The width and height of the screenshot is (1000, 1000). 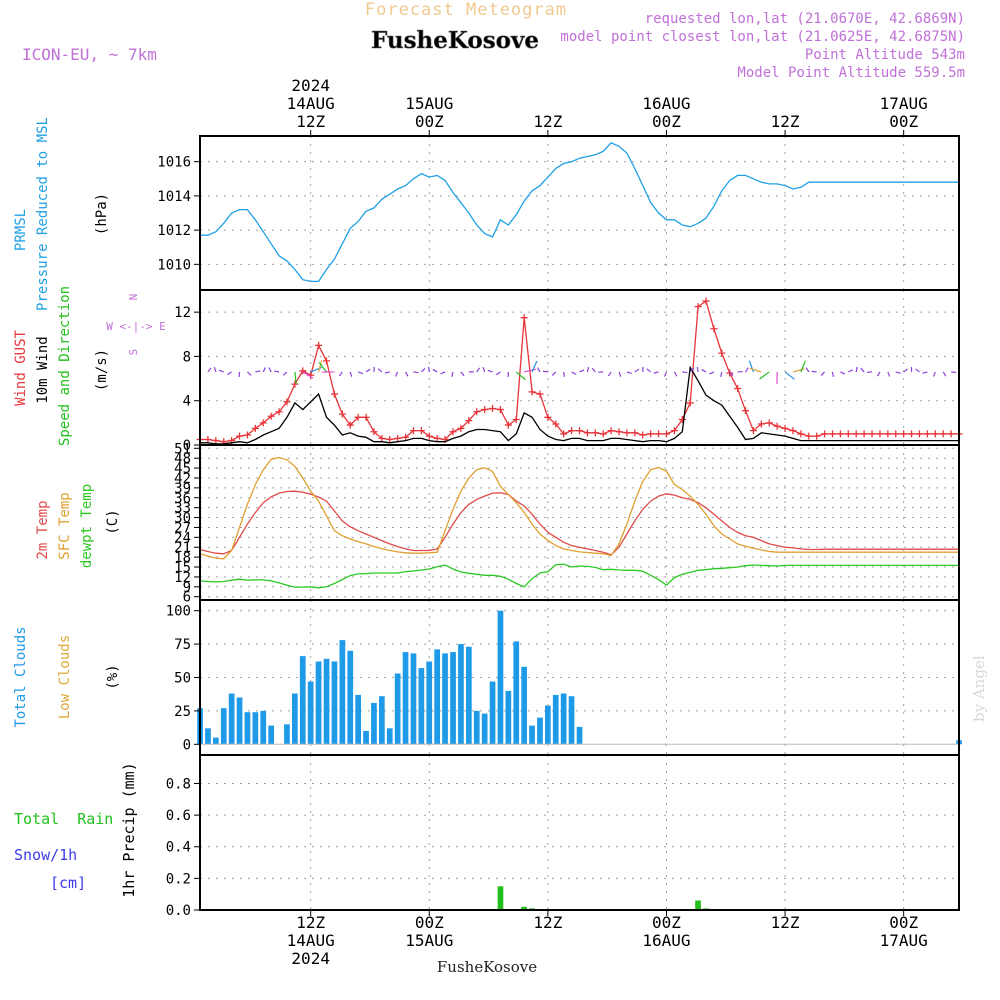 I want to click on footer-location: FusheKosove, so click(x=487, y=967).